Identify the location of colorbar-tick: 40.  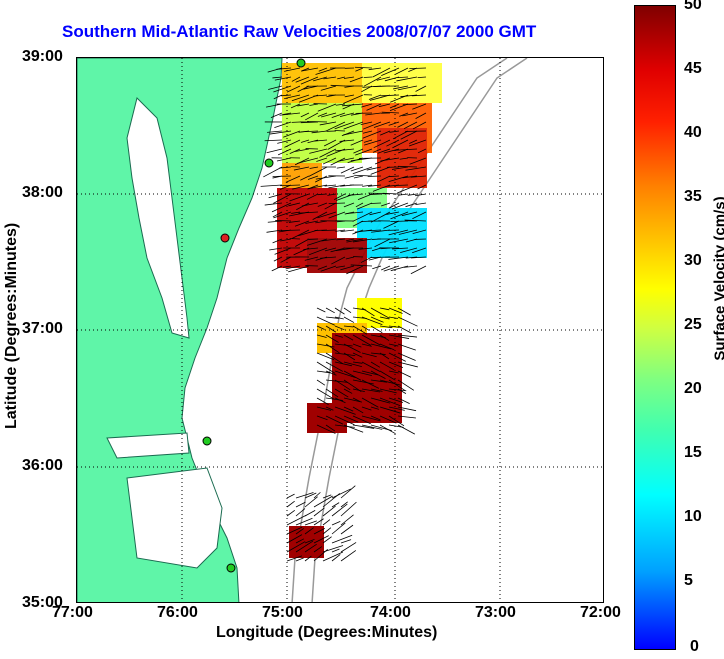
(693, 132).